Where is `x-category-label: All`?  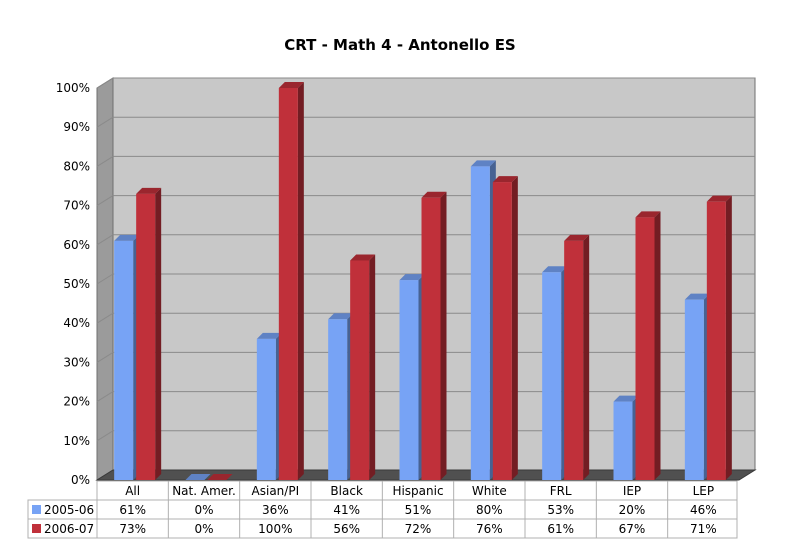 x-category-label: All is located at coordinates (132, 491).